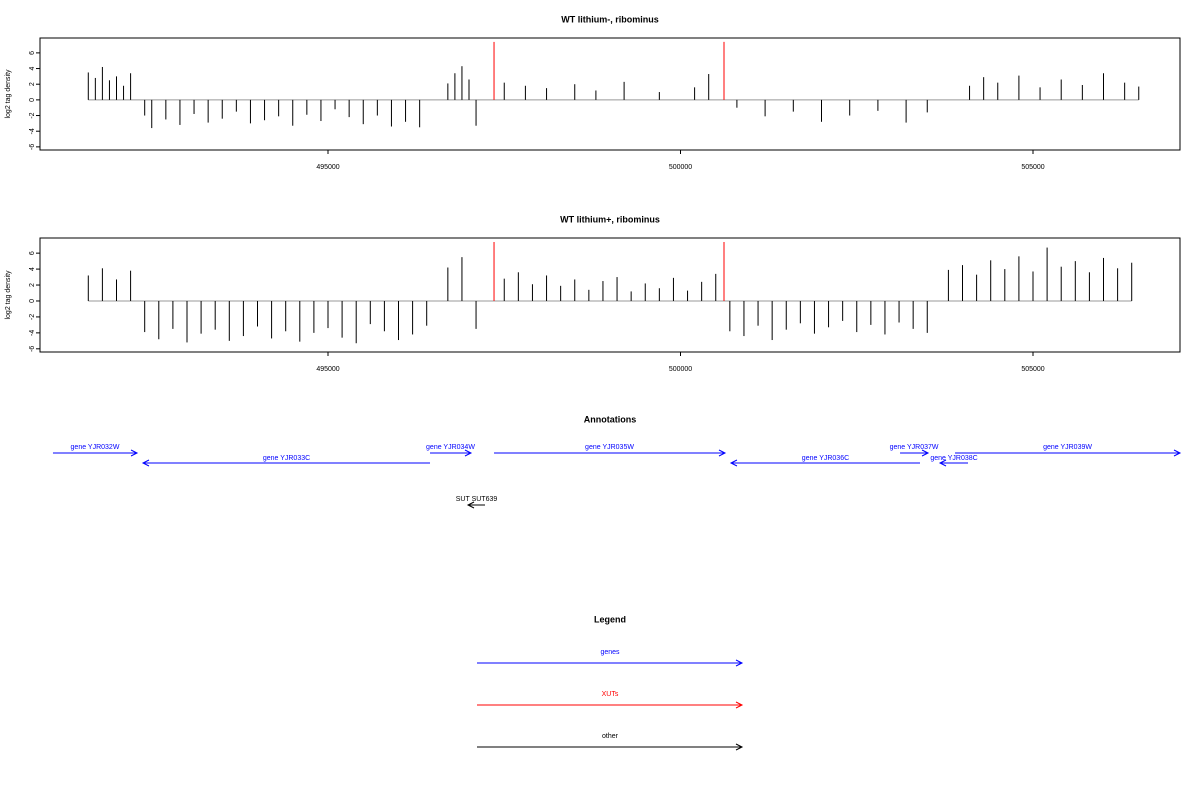 The width and height of the screenshot is (1200, 800). I want to click on chart-title: WT lithium-, ribominus, so click(610, 19).